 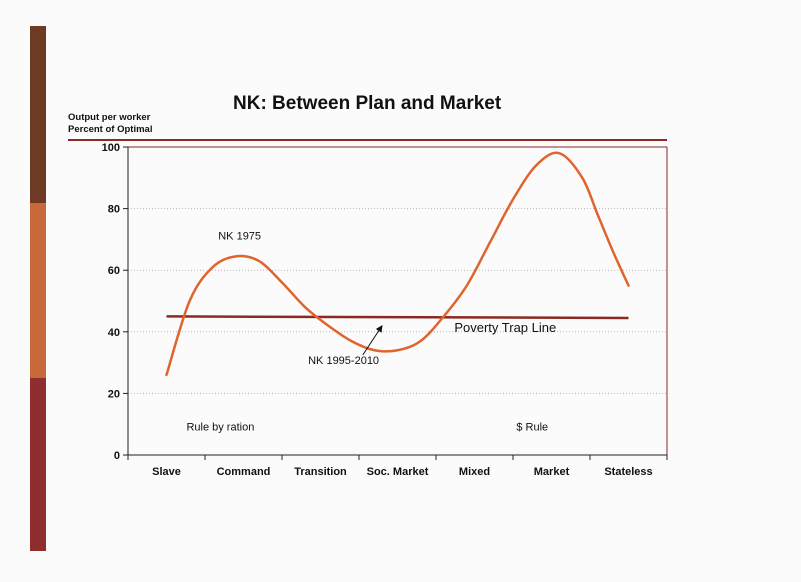 I want to click on x-tick-label: Transition, so click(x=320, y=472).